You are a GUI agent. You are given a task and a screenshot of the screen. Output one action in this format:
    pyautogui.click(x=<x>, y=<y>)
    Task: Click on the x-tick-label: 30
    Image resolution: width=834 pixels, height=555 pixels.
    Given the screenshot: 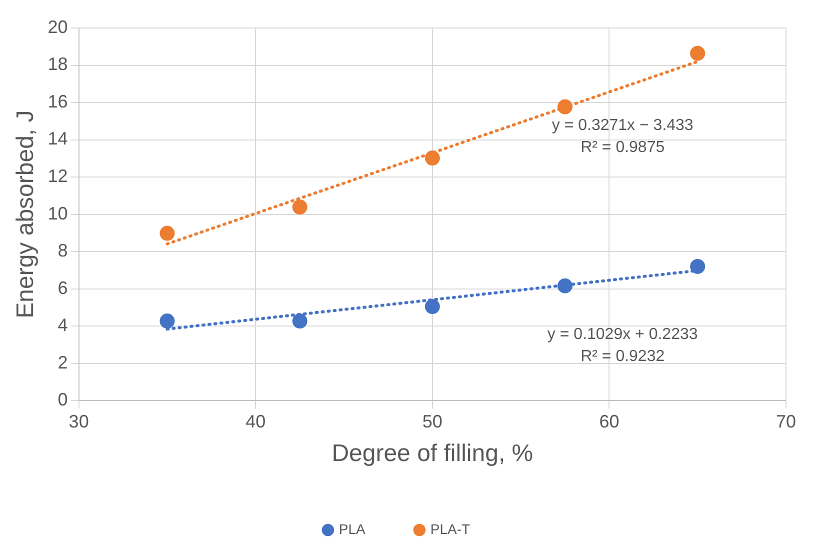 What is the action you would take?
    pyautogui.click(x=78, y=421)
    